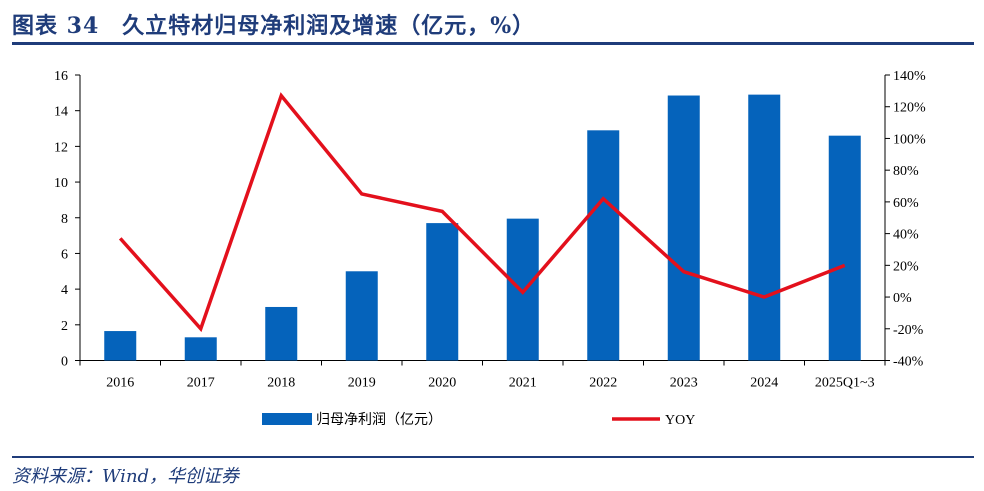 The image size is (984, 491). I want to click on right-tick-label: 80%, so click(906, 171).